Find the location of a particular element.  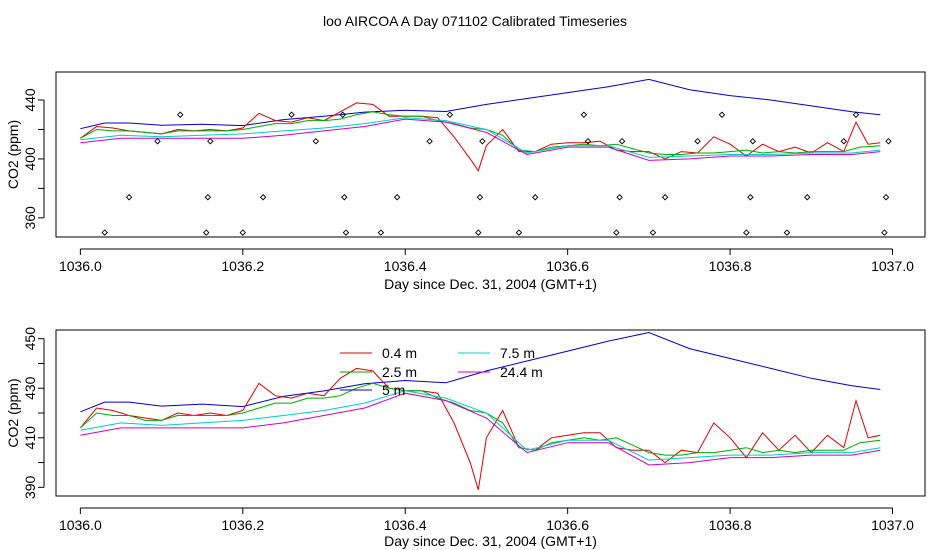

legend: 0.4 m 7.5 m 2.5 m 24.4 m 5 m is located at coordinates (441, 371).